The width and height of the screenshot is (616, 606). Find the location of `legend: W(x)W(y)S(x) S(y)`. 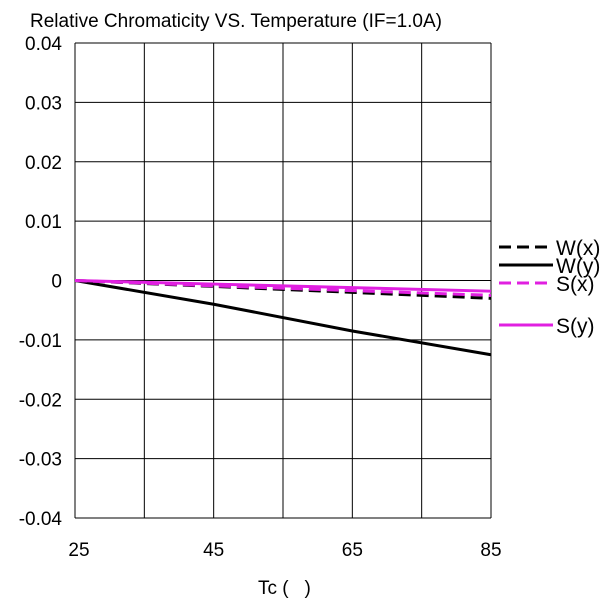

legend: W(x)W(y)S(x) S(y) is located at coordinates (549, 287).